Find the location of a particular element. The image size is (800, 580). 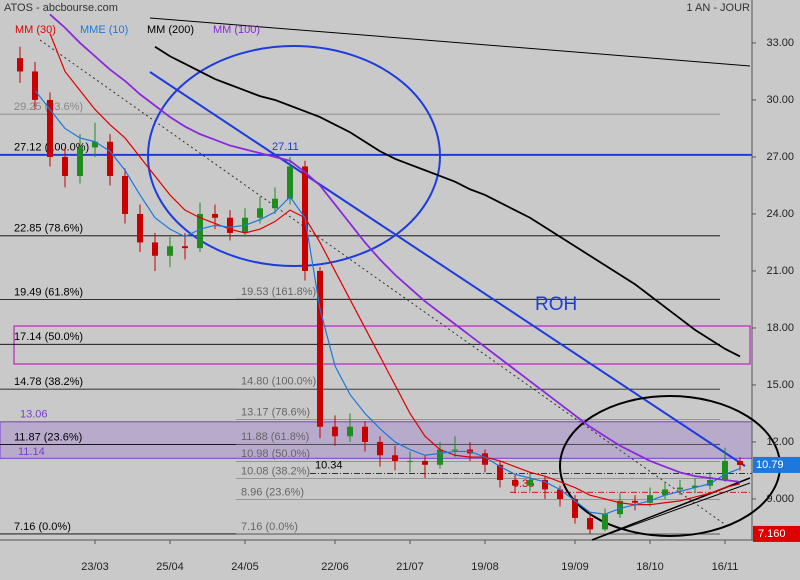

y-tick-label: 30.00 is located at coordinates (780, 100).